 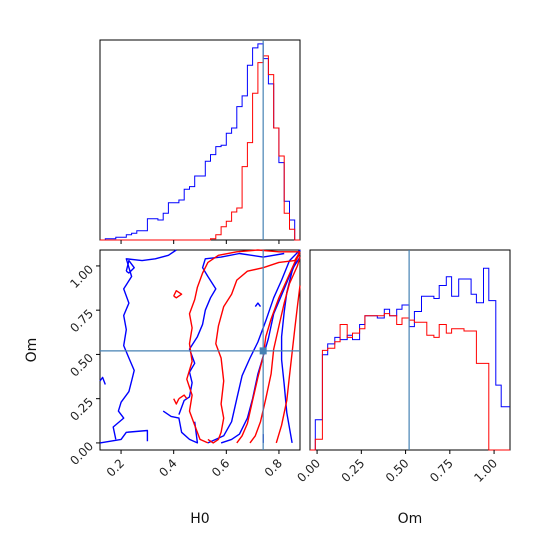 What do you see at coordinates (32, 350) in the screenshot?
I see `om-y-axis-label: Om` at bounding box center [32, 350].